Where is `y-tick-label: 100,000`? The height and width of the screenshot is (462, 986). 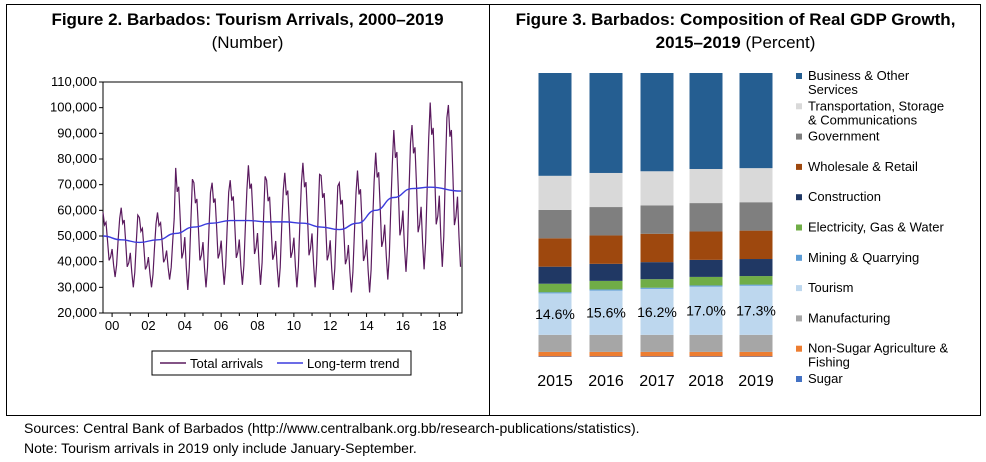 y-tick-label: 100,000 is located at coordinates (73, 107).